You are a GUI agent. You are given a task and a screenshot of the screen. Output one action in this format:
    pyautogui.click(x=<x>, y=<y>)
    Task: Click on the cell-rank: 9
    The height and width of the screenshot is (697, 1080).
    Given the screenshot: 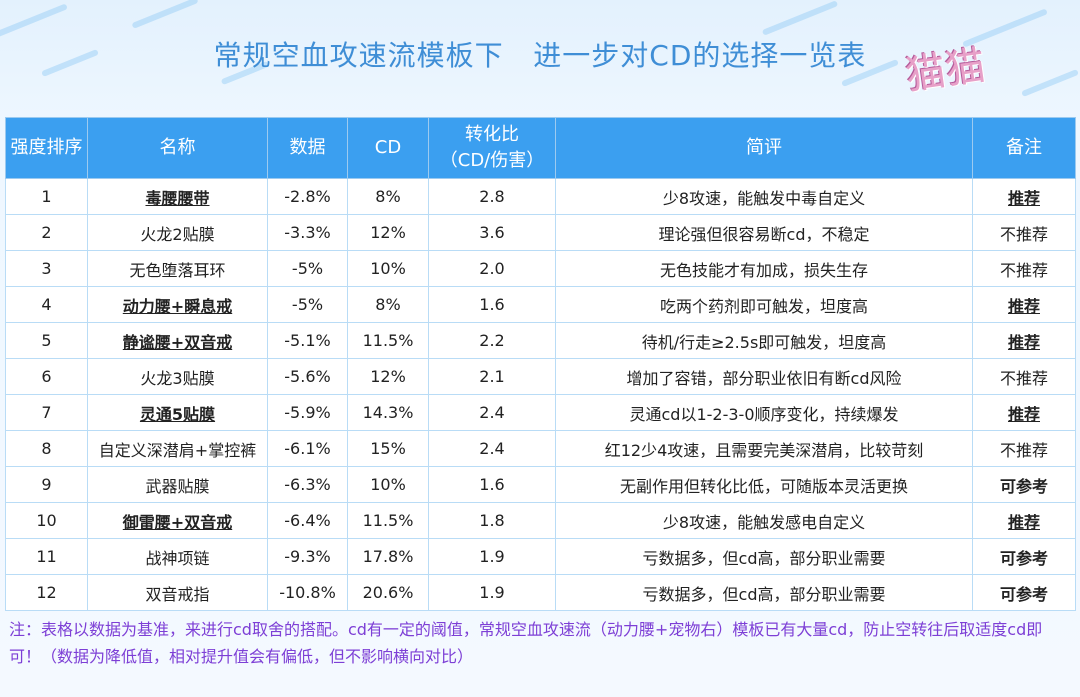 What is the action you would take?
    pyautogui.click(x=46, y=484)
    